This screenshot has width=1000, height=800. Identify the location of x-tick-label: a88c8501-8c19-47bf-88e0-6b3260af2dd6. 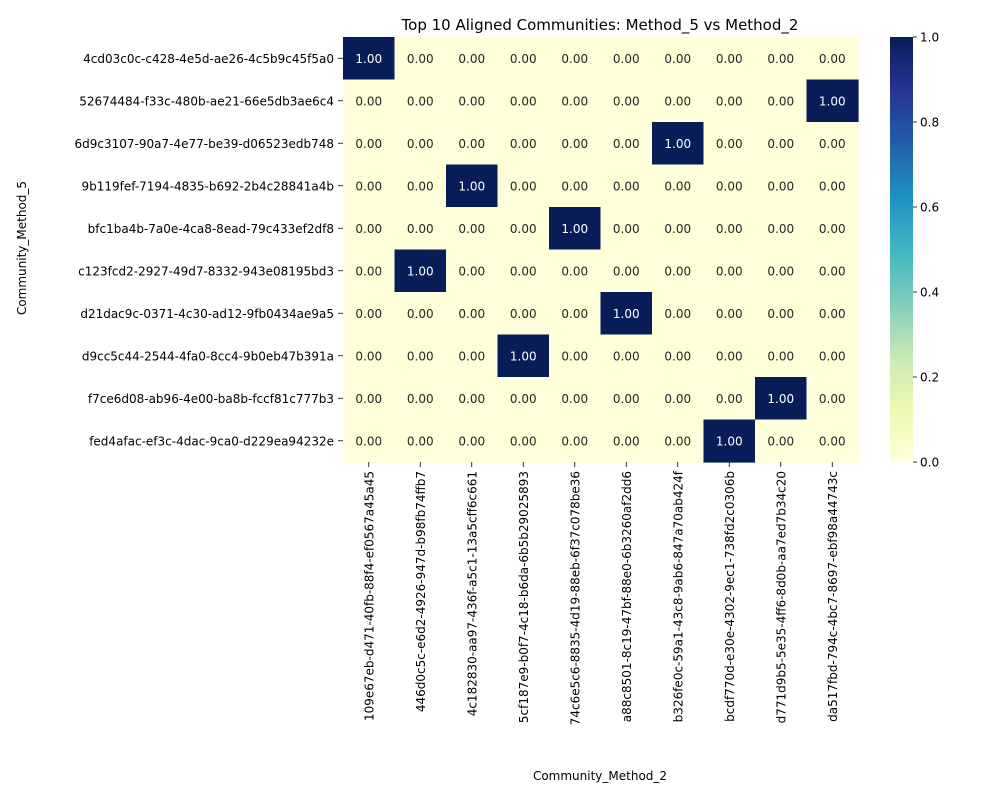
(627, 596).